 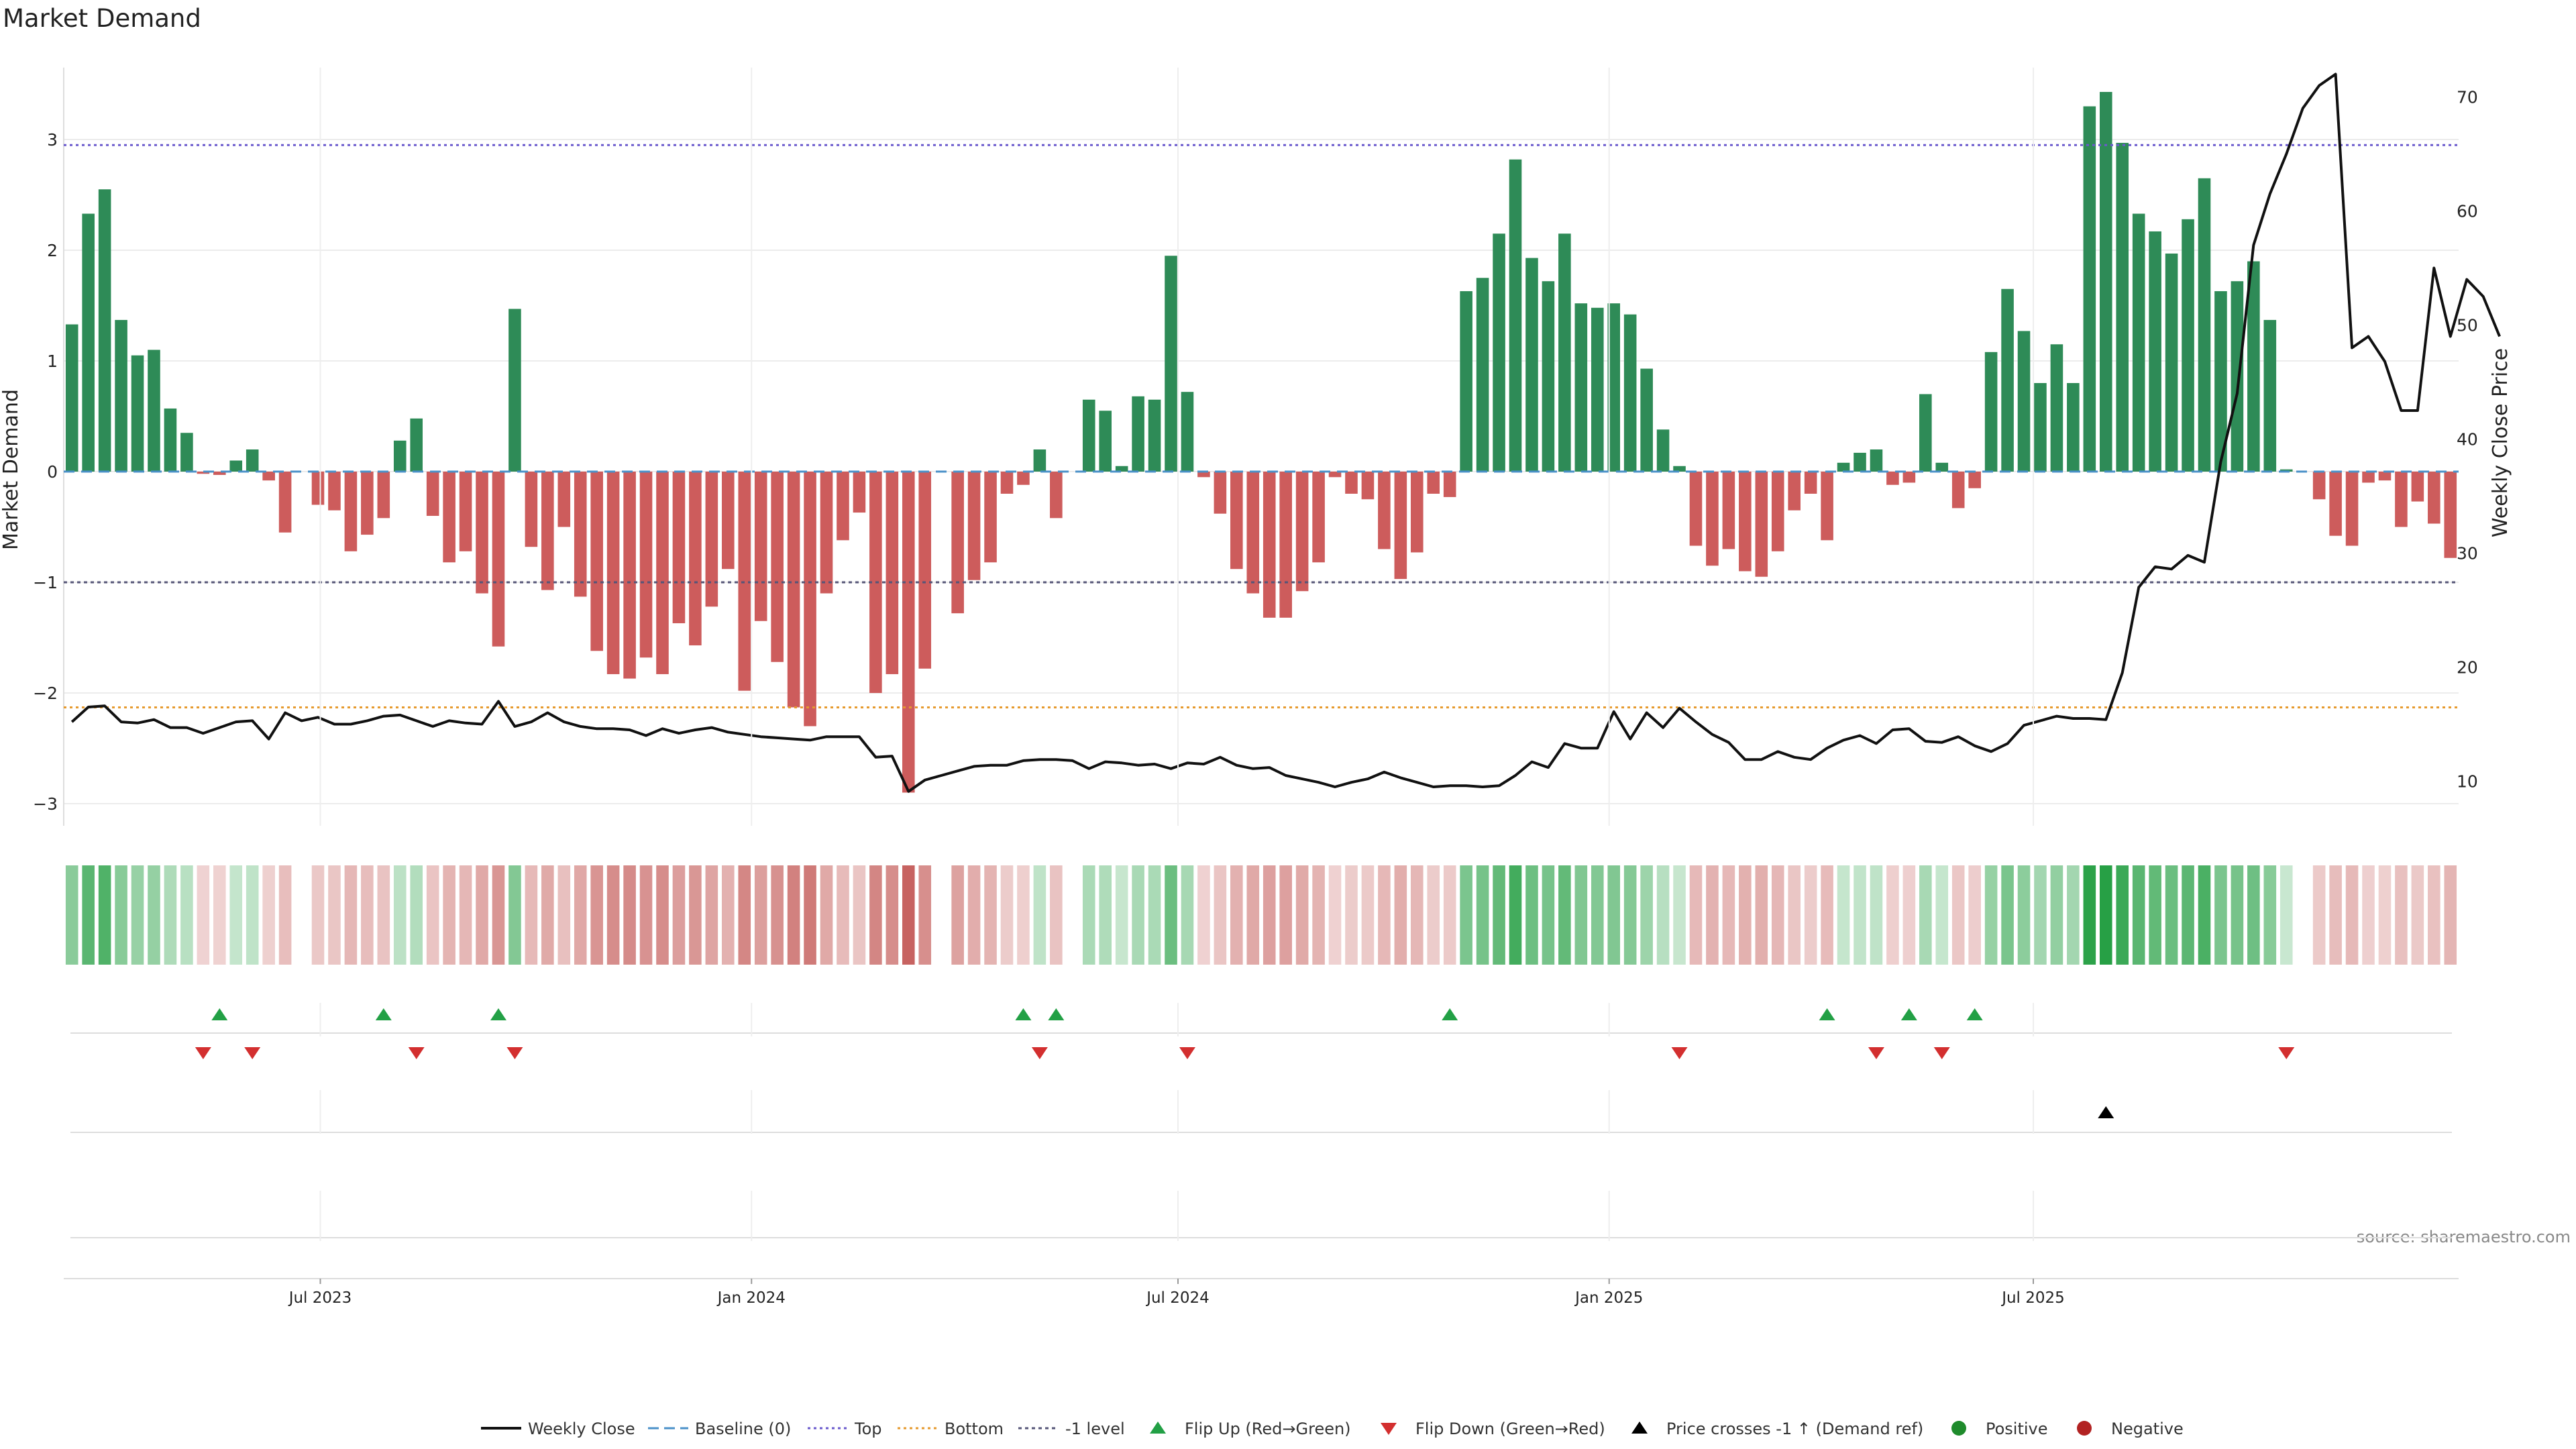 I want to click on legend-swatch-up, so click(x=1158, y=1427).